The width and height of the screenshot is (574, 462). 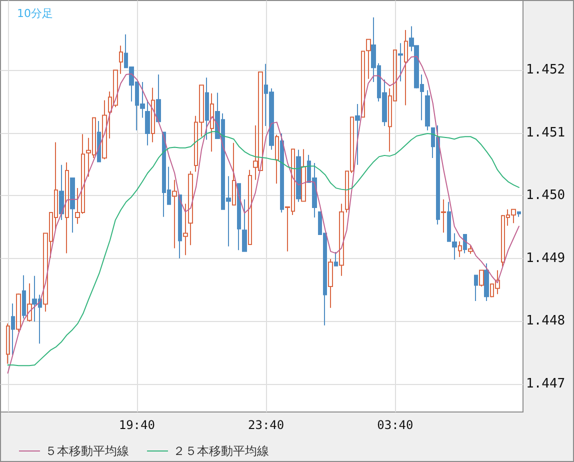 What do you see at coordinates (136, 425) in the screenshot?
I see `x-tick-label: 19:40` at bounding box center [136, 425].